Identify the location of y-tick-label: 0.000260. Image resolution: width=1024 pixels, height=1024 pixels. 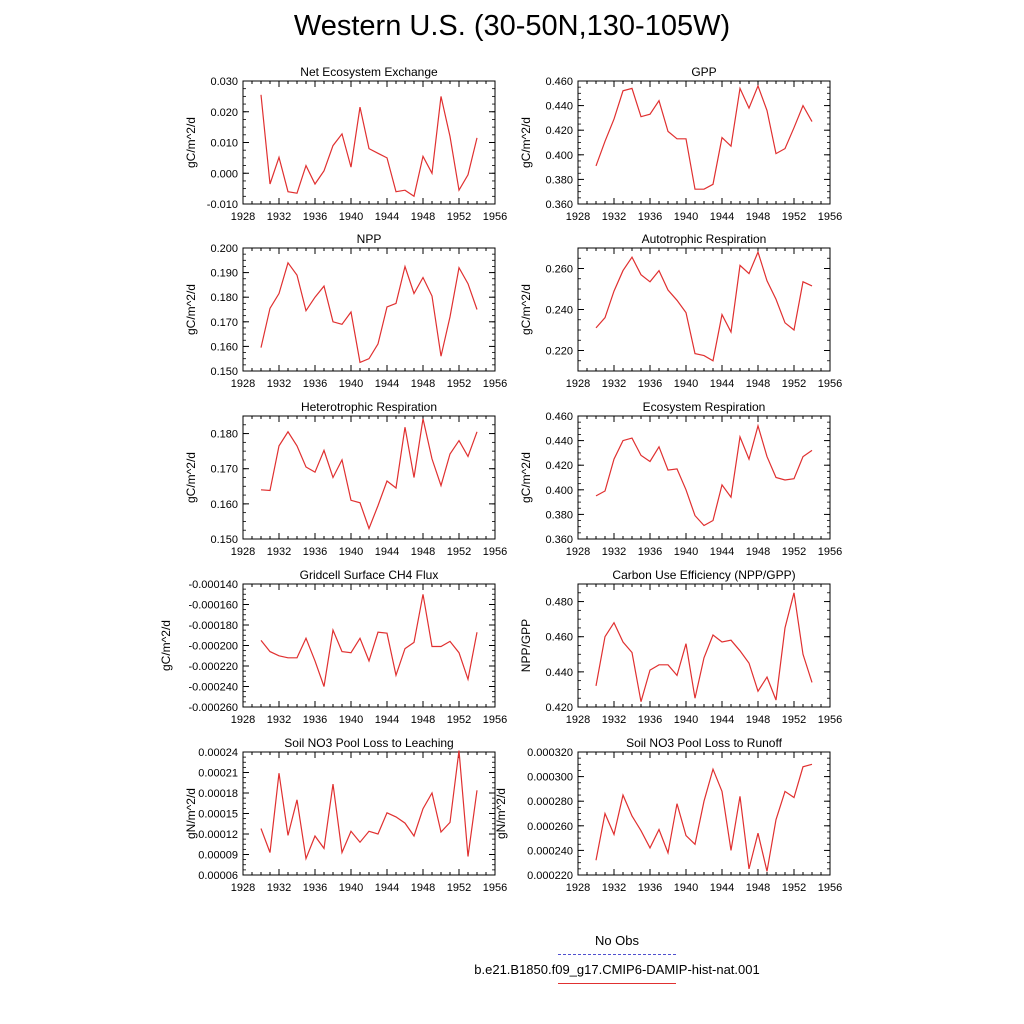
(550, 827).